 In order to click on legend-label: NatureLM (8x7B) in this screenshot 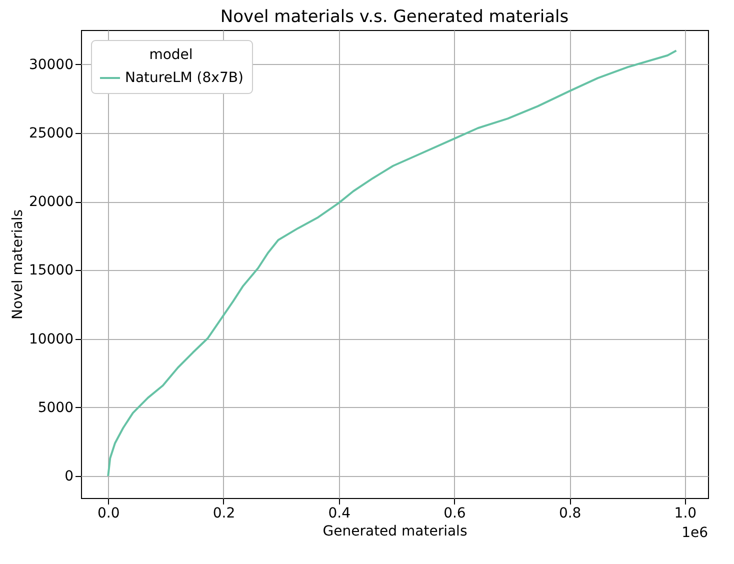, I will do `click(184, 78)`.